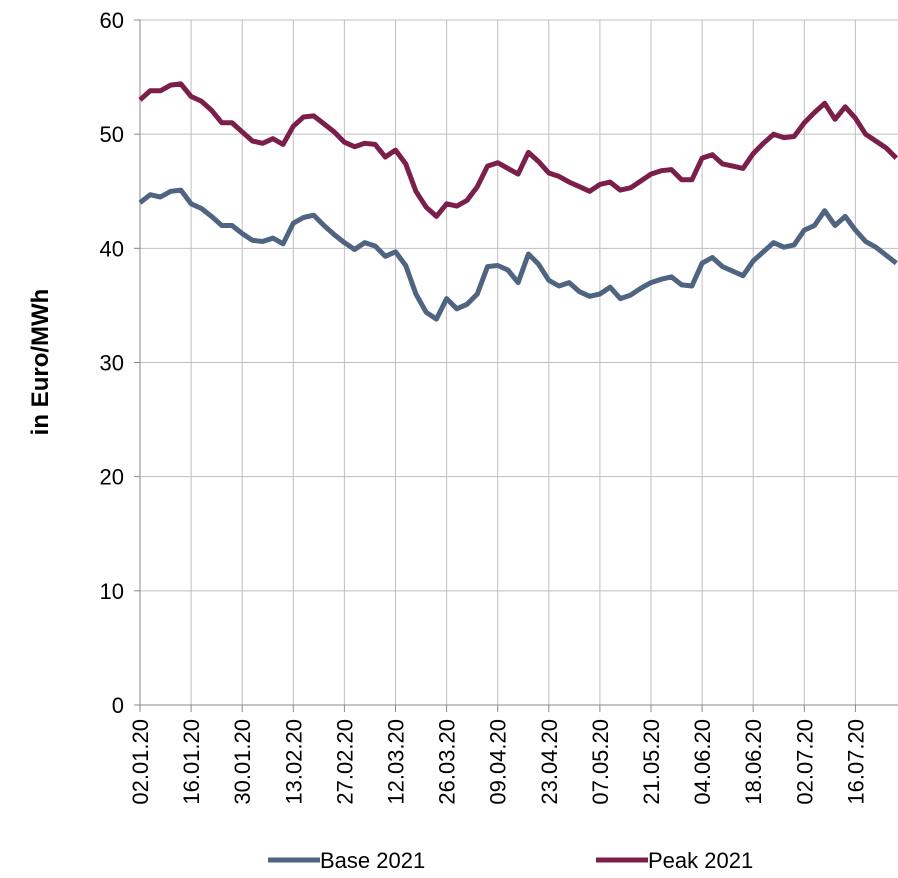  What do you see at coordinates (112, 134) in the screenshot?
I see `y-tick-label: 50` at bounding box center [112, 134].